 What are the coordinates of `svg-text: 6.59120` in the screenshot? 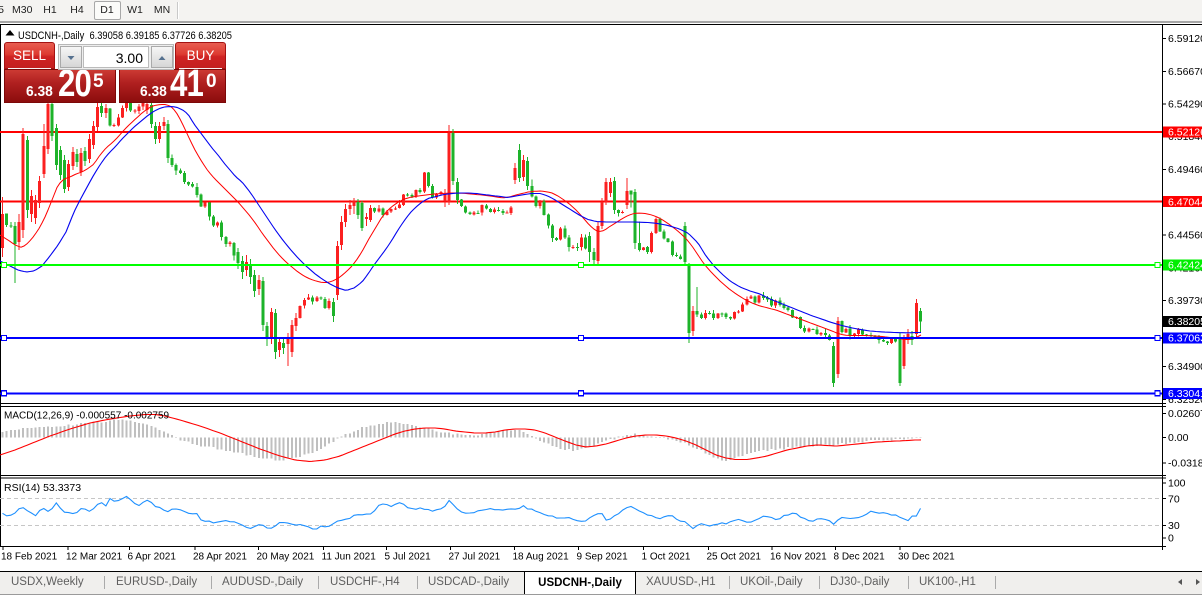 It's located at (1185, 39).